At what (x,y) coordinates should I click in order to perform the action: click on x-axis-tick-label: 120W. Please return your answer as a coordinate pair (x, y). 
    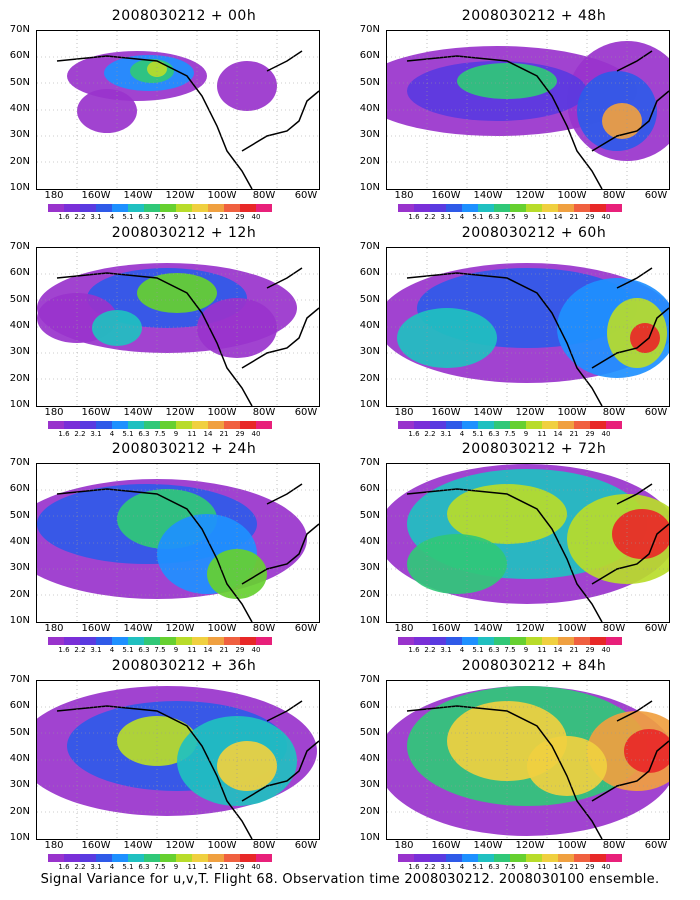
    Looking at the image, I should click on (530, 845).